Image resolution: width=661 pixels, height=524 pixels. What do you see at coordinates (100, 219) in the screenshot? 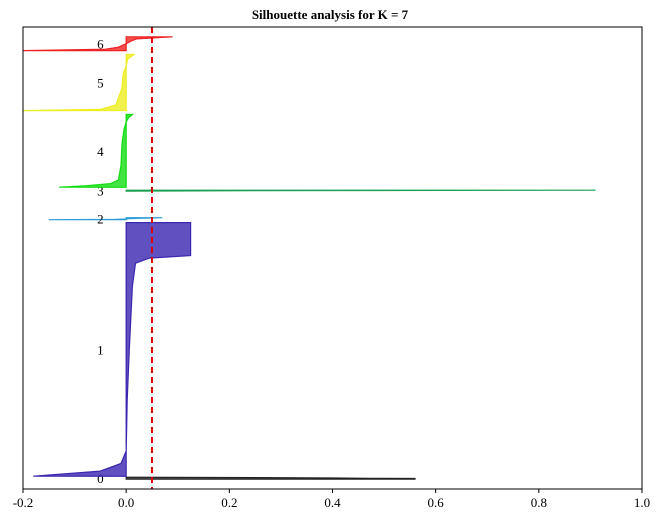
I see `cluster-label-2: 2` at bounding box center [100, 219].